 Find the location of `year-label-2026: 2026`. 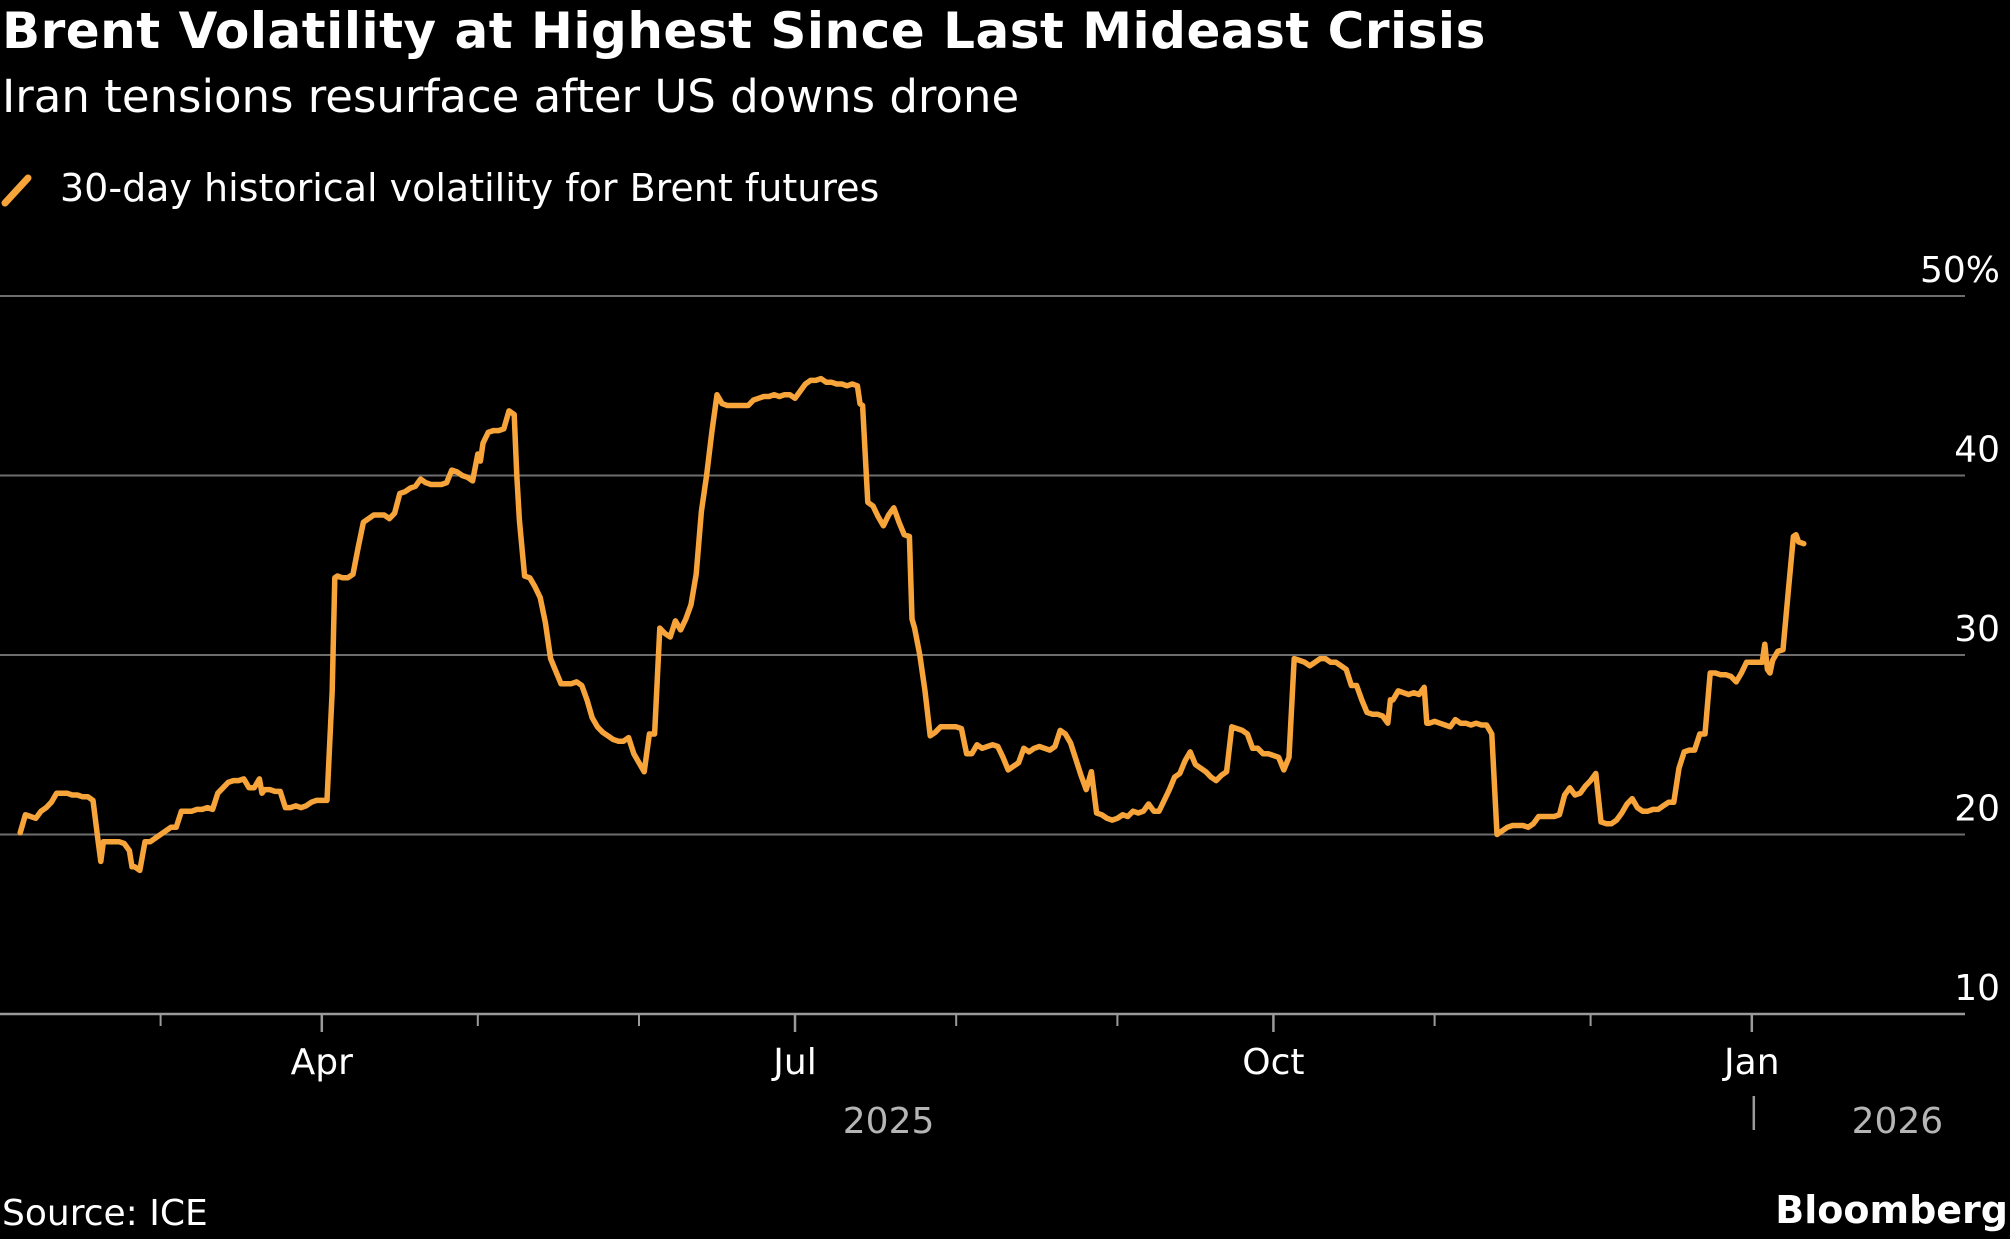

year-label-2026: 2026 is located at coordinates (1898, 1121).